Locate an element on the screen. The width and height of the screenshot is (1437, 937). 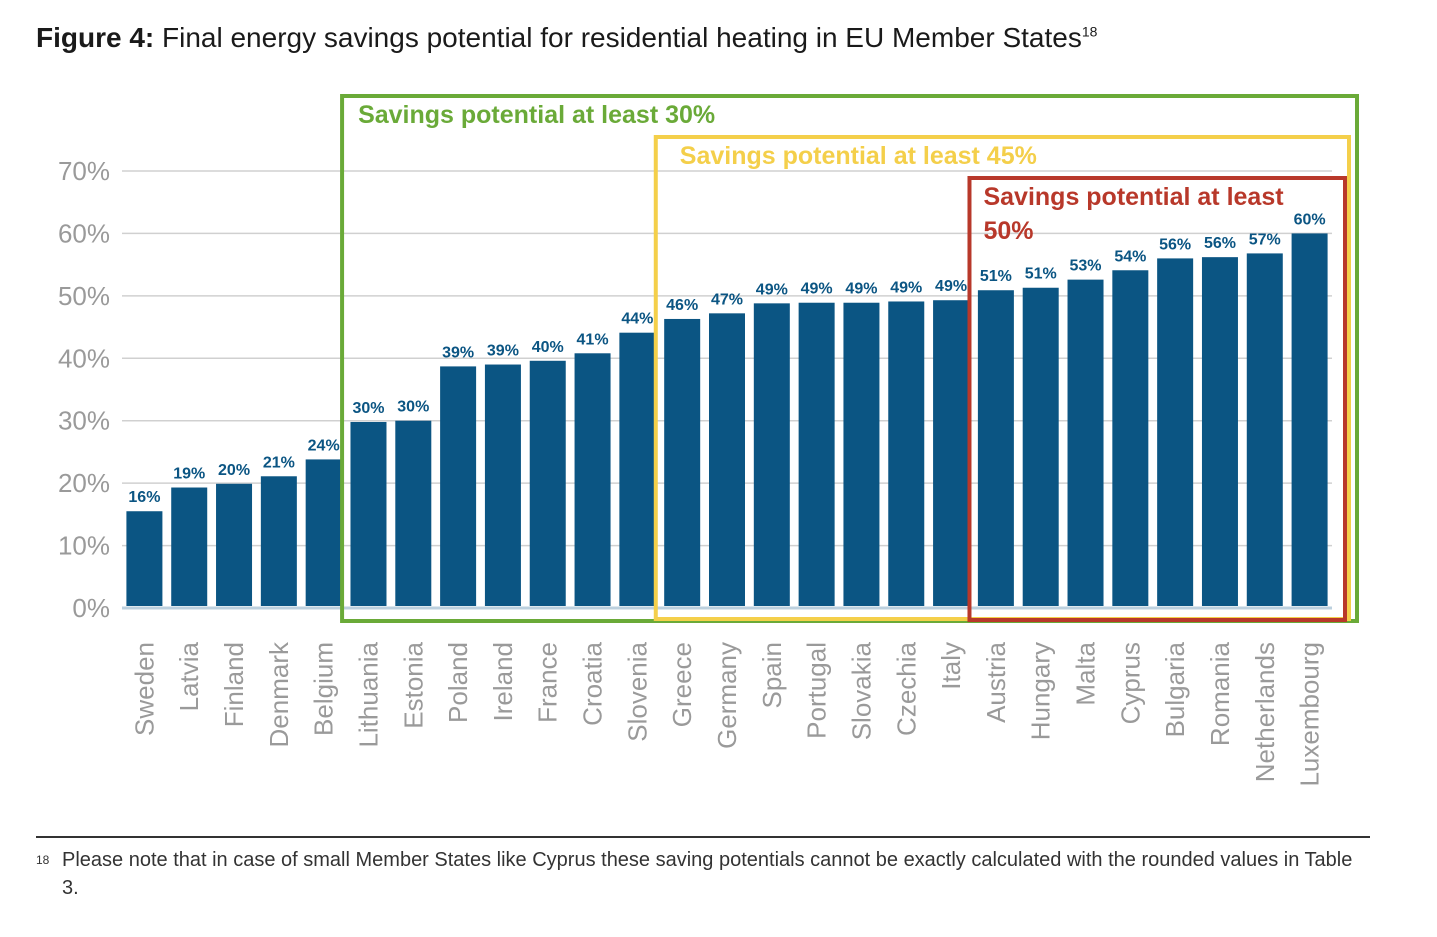
bar-romania is located at coordinates (1219, 431).